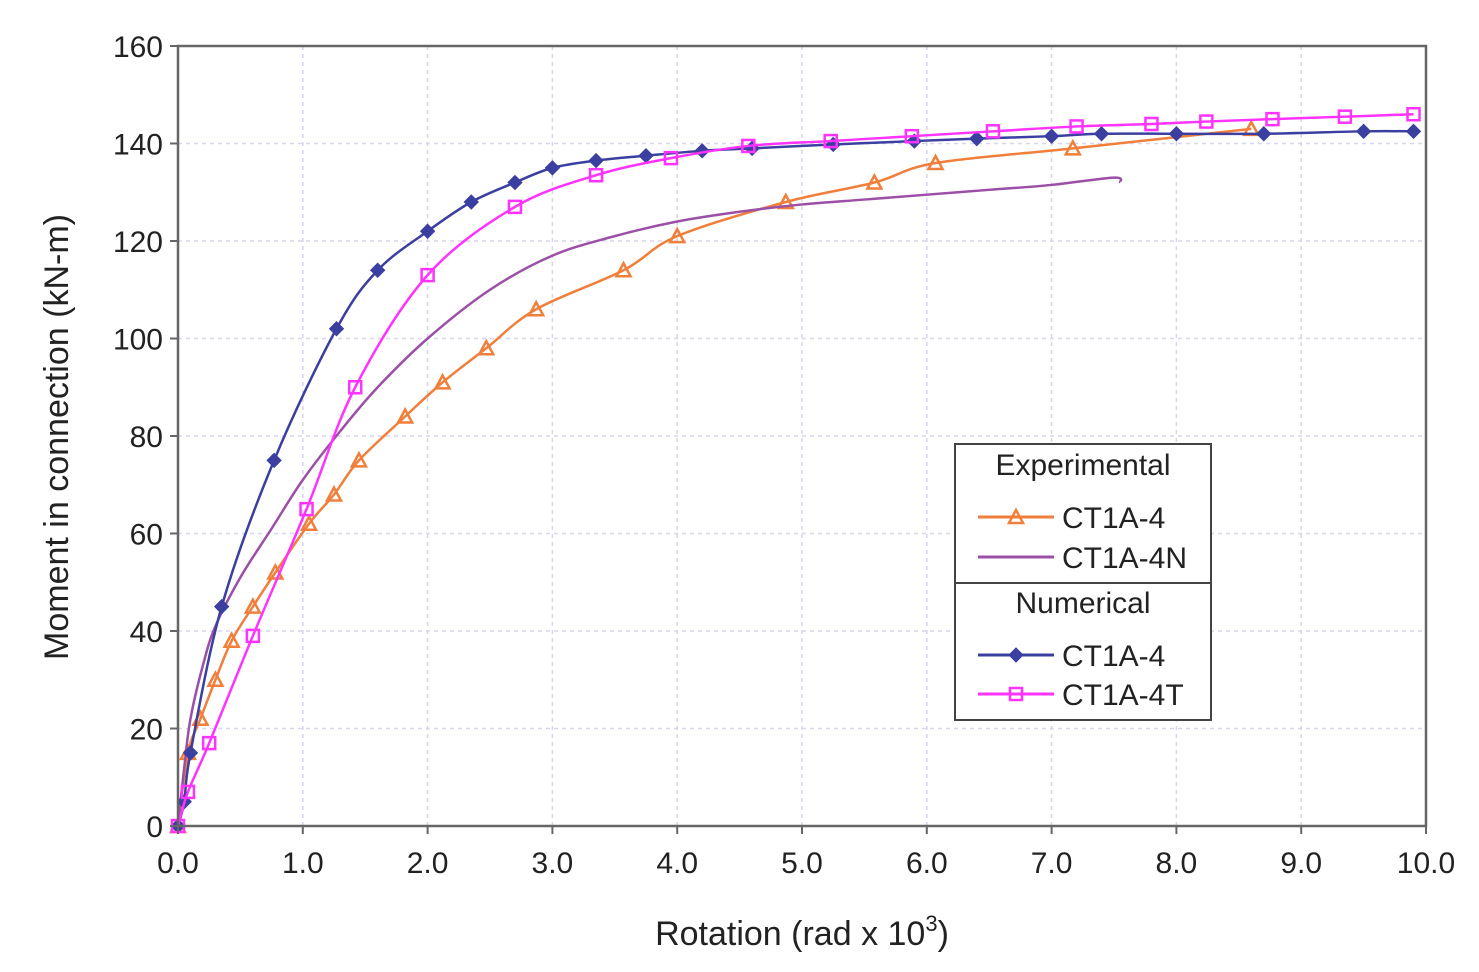  What do you see at coordinates (1123, 695) in the screenshot?
I see `legend-label: CT1A-4T` at bounding box center [1123, 695].